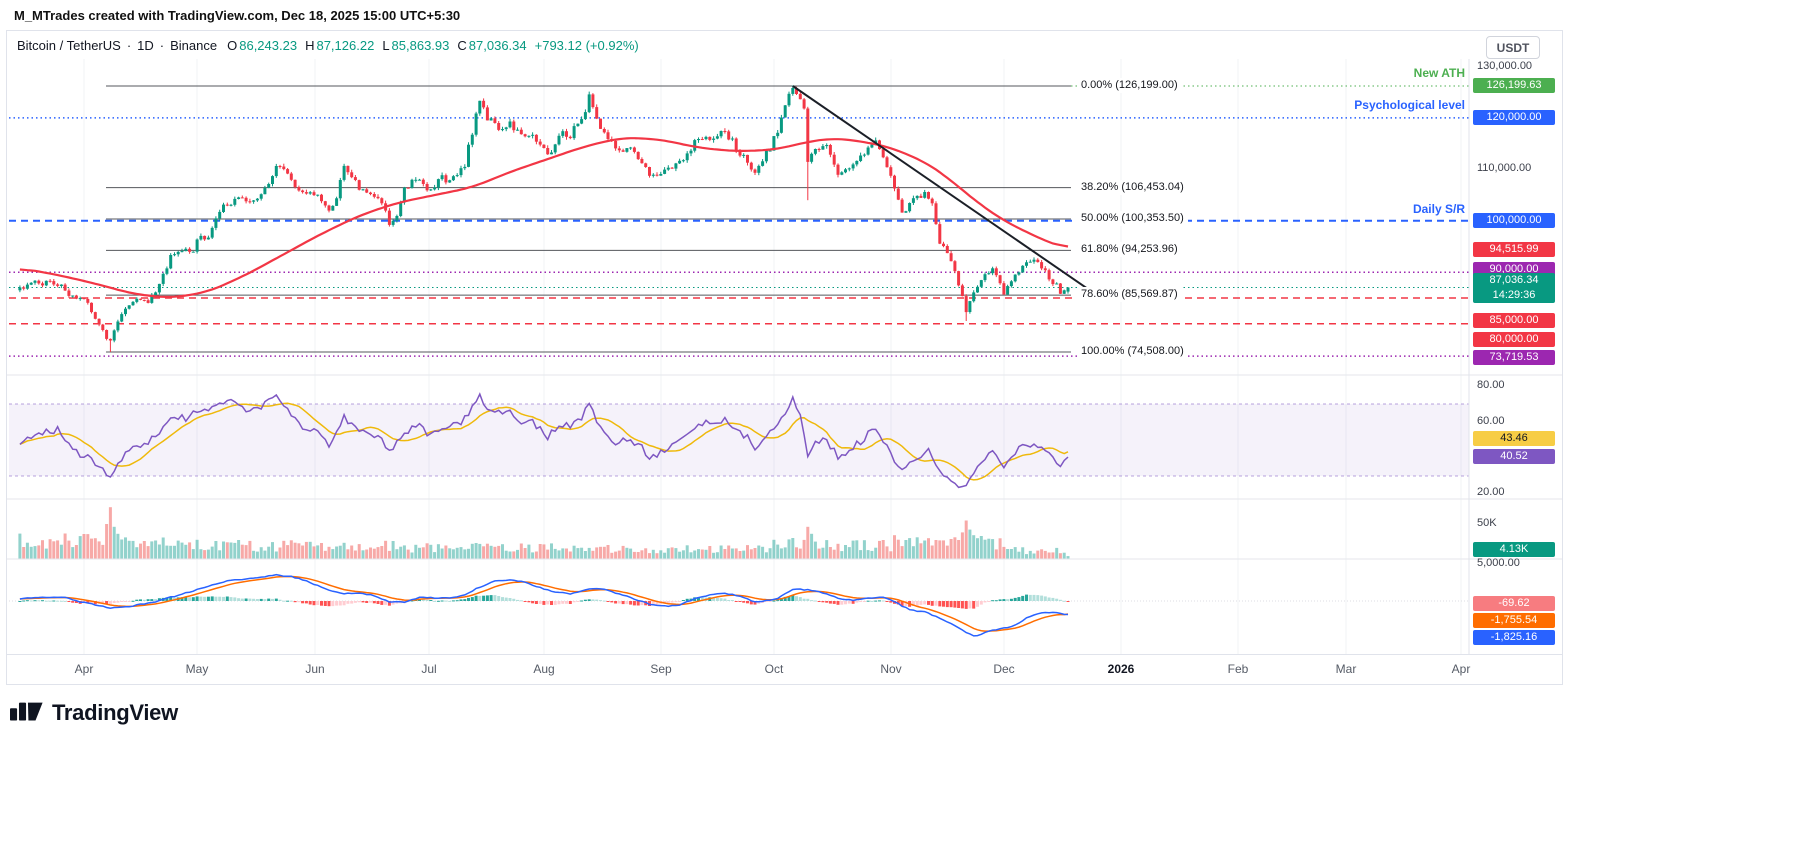  Describe the element at coordinates (544, 217) in the screenshot. I see `ma-line` at that location.